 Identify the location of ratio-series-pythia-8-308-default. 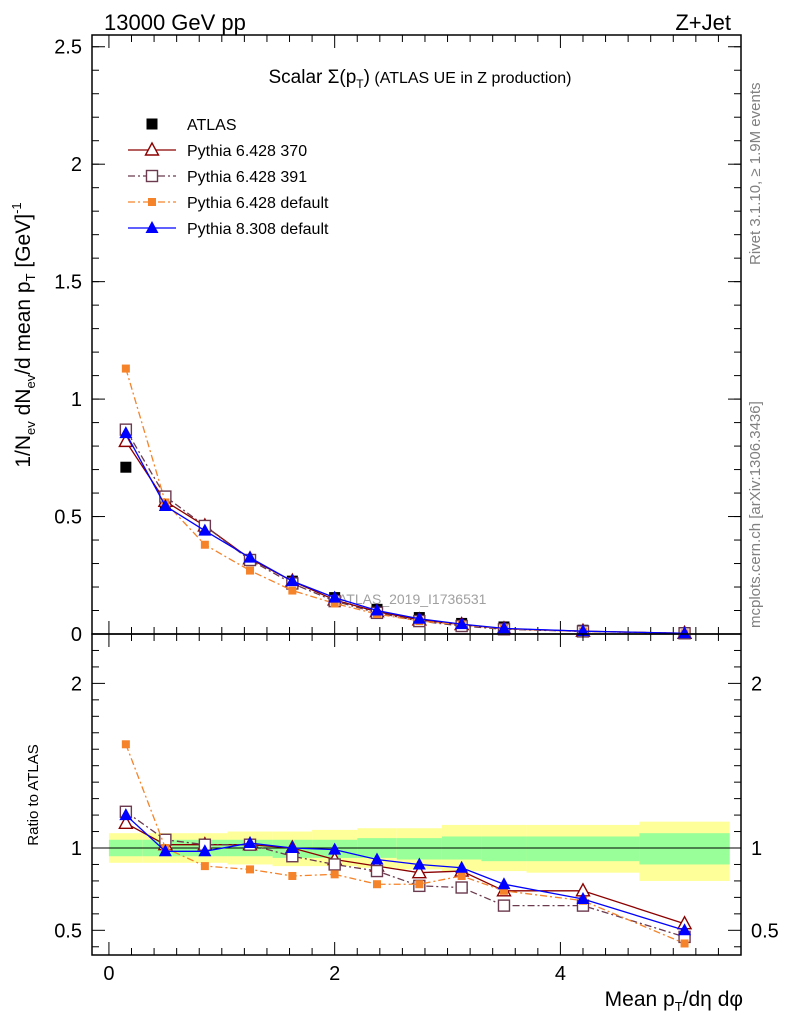
(405, 872).